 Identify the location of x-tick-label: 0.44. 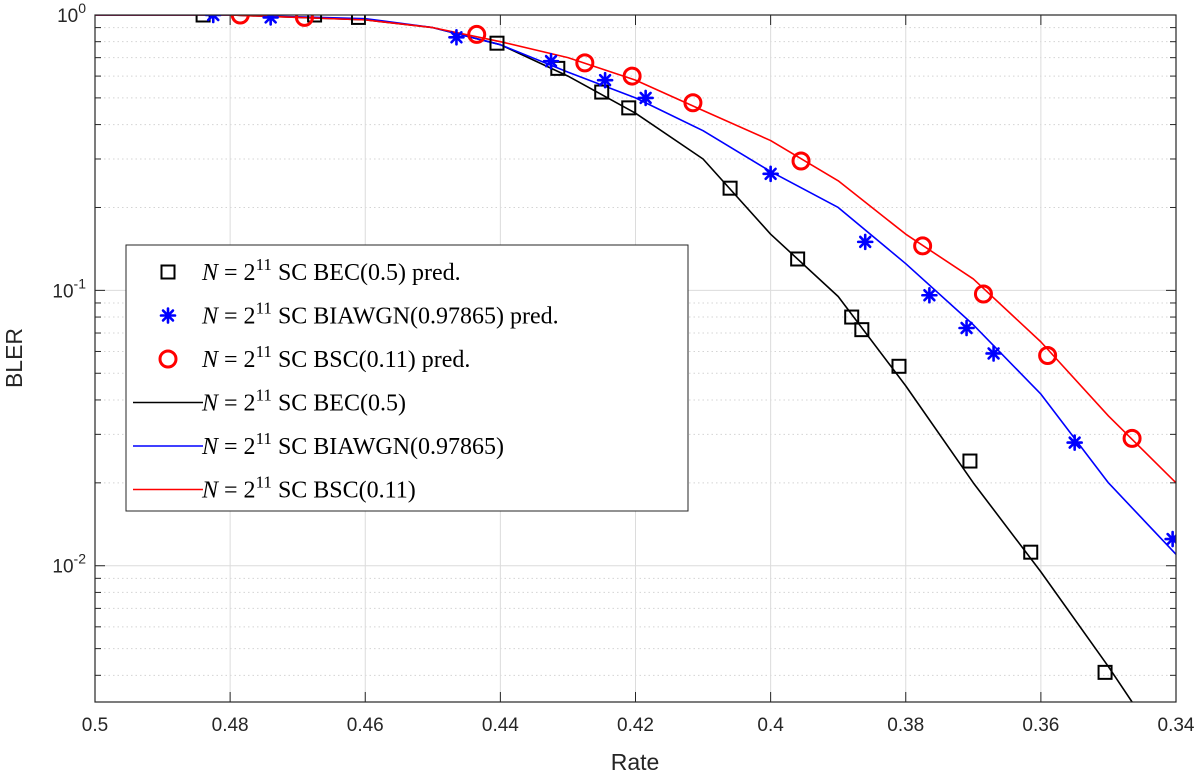
(500, 725).